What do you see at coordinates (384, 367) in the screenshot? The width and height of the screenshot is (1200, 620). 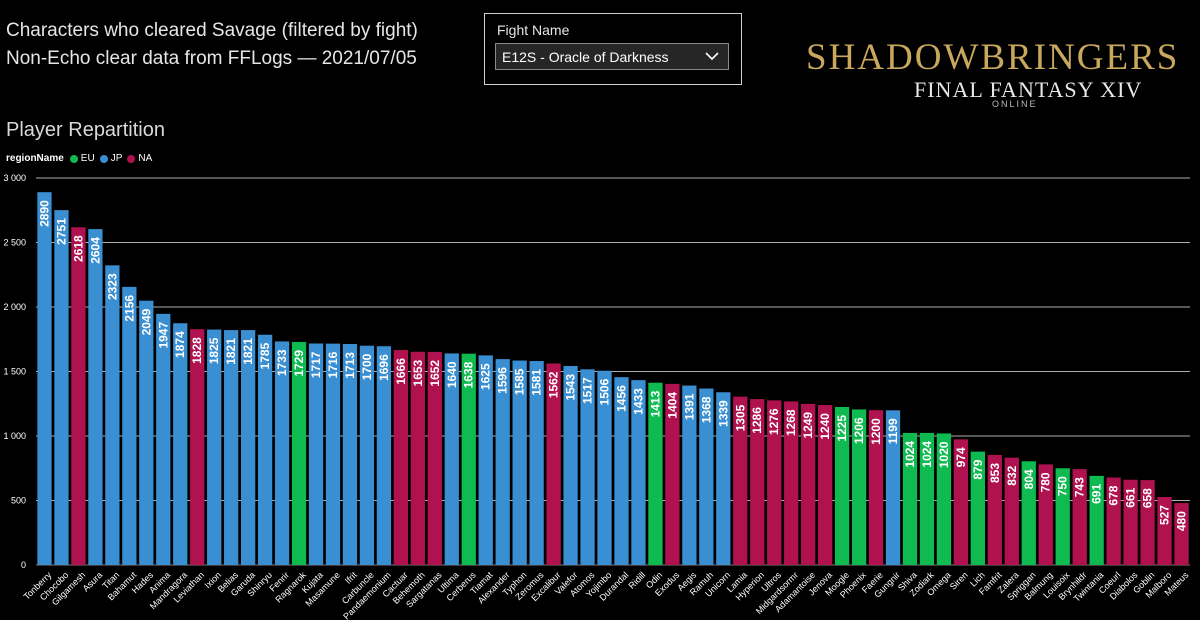 I see `data-label: 1696` at bounding box center [384, 367].